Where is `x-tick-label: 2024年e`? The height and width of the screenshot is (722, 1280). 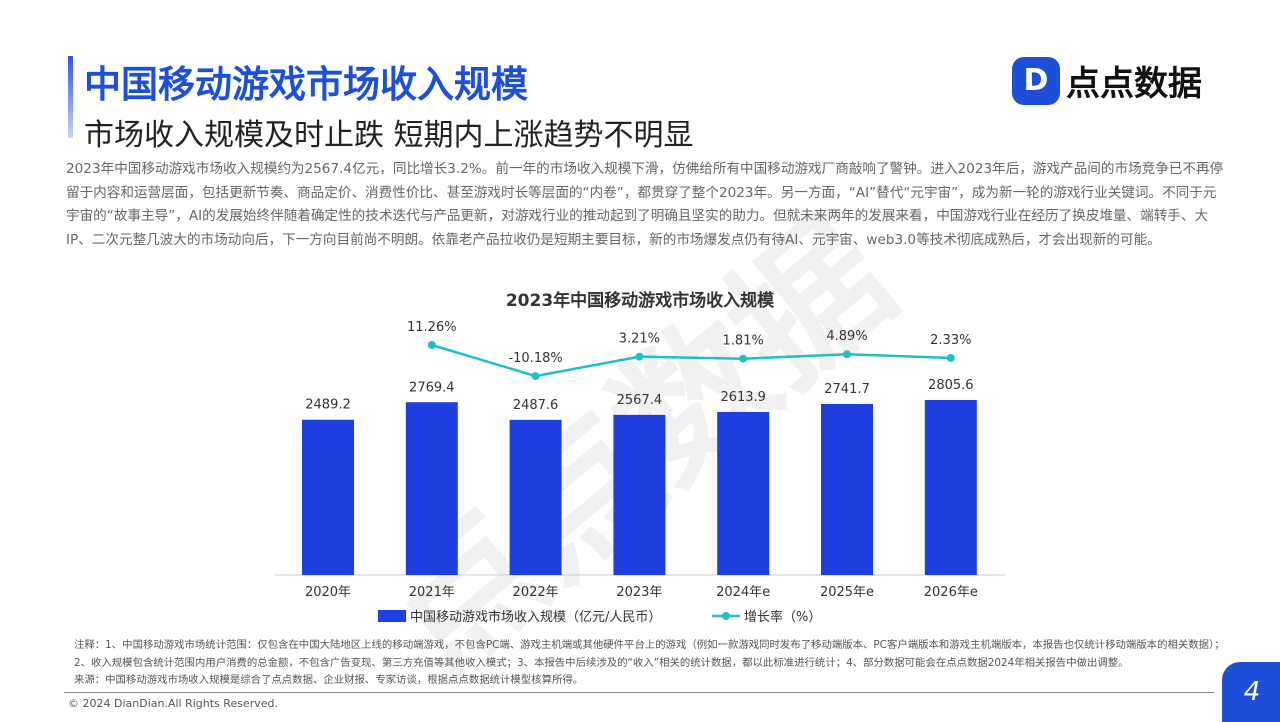 x-tick-label: 2024年e is located at coordinates (743, 592).